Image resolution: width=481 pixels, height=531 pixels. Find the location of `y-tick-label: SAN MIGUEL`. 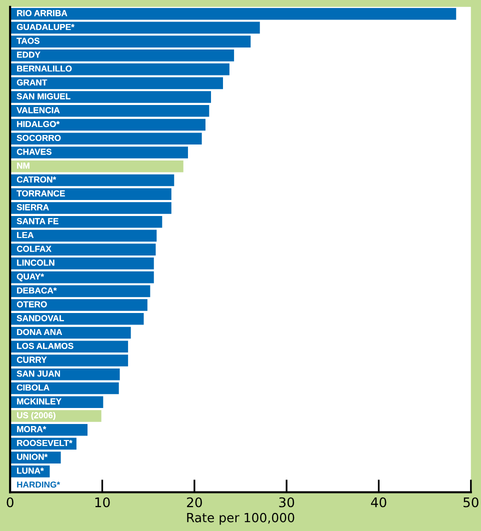

y-tick-label: SAN MIGUEL is located at coordinates (43, 96).